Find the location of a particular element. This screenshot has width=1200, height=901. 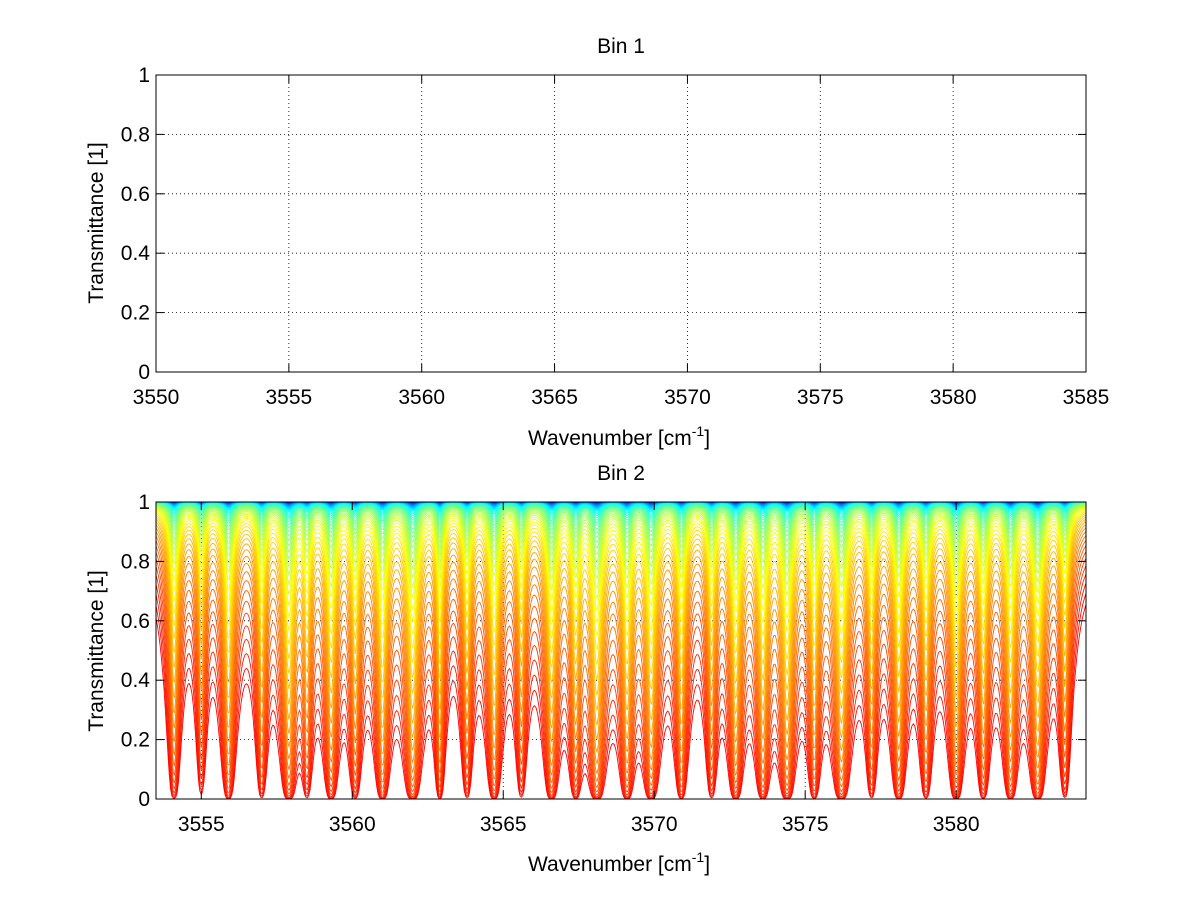

chart-title: Bin 1 is located at coordinates (621, 46).